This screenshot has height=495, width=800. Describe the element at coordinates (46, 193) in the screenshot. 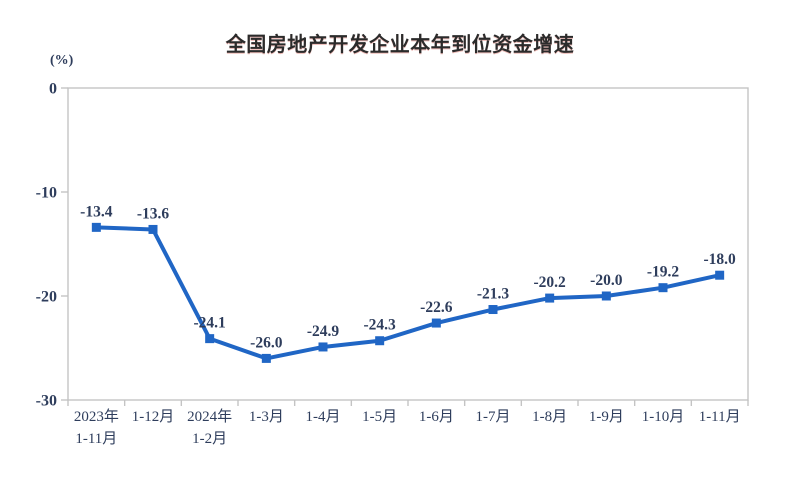

I see `y-tick-label: -10` at that location.